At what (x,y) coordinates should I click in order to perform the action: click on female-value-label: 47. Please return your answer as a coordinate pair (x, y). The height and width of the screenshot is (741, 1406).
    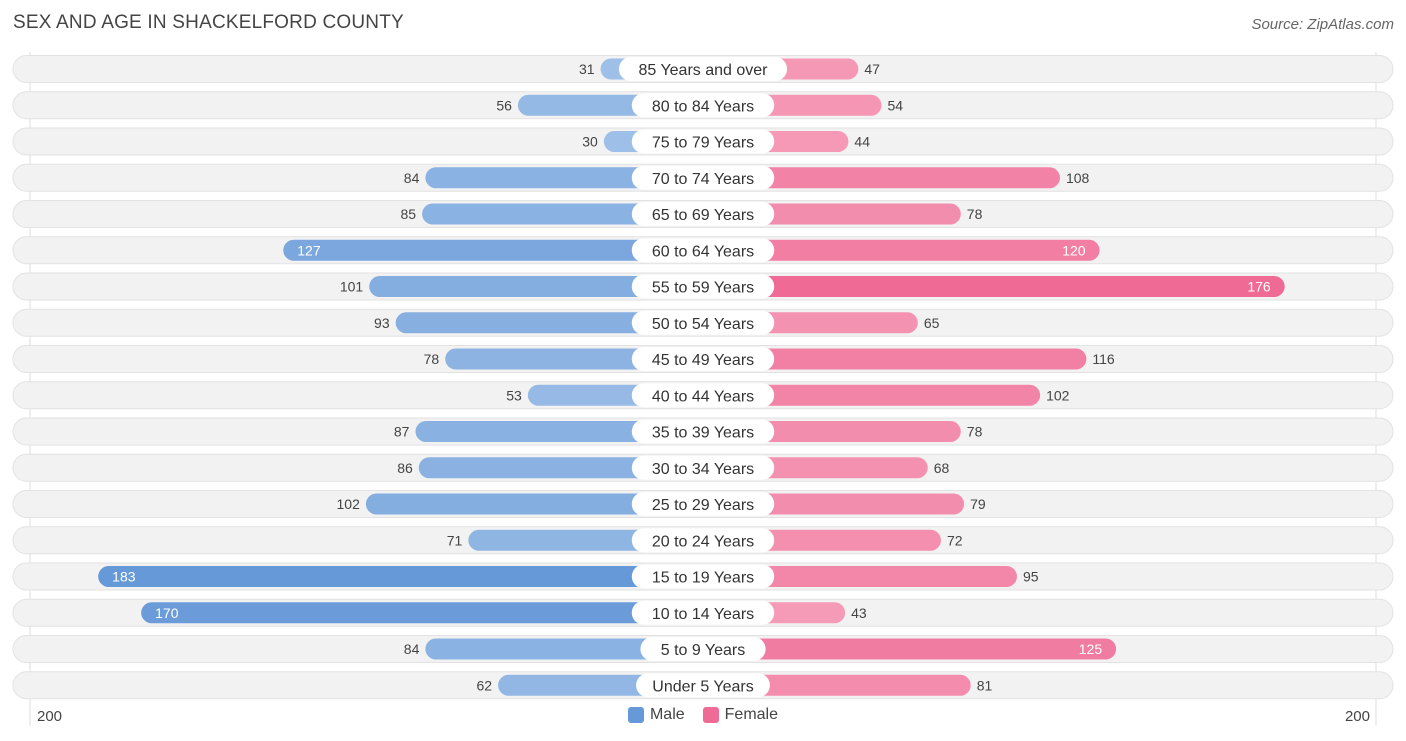
    Looking at the image, I should click on (872, 69).